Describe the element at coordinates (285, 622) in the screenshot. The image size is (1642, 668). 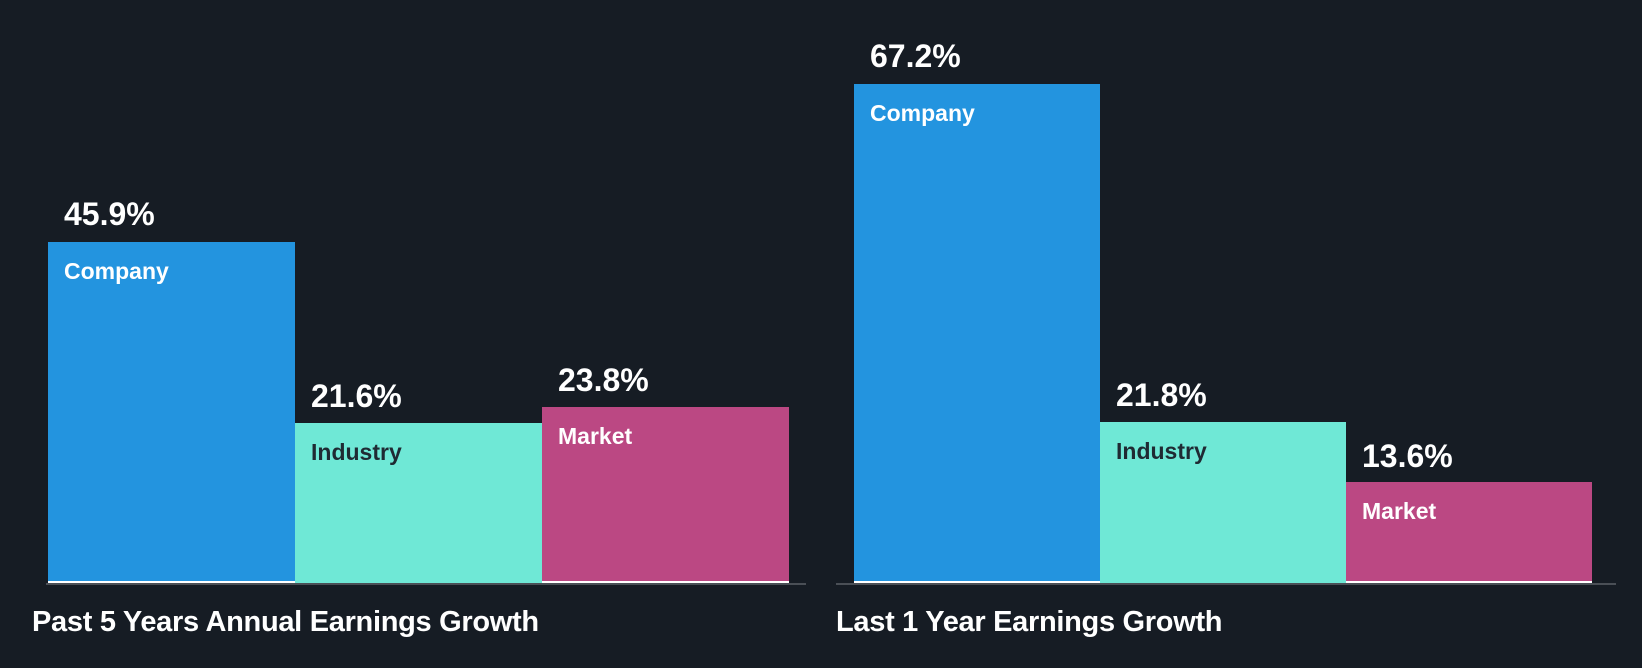
I see `chart-title: Past 5 Years Annual Earnings Growth` at that location.